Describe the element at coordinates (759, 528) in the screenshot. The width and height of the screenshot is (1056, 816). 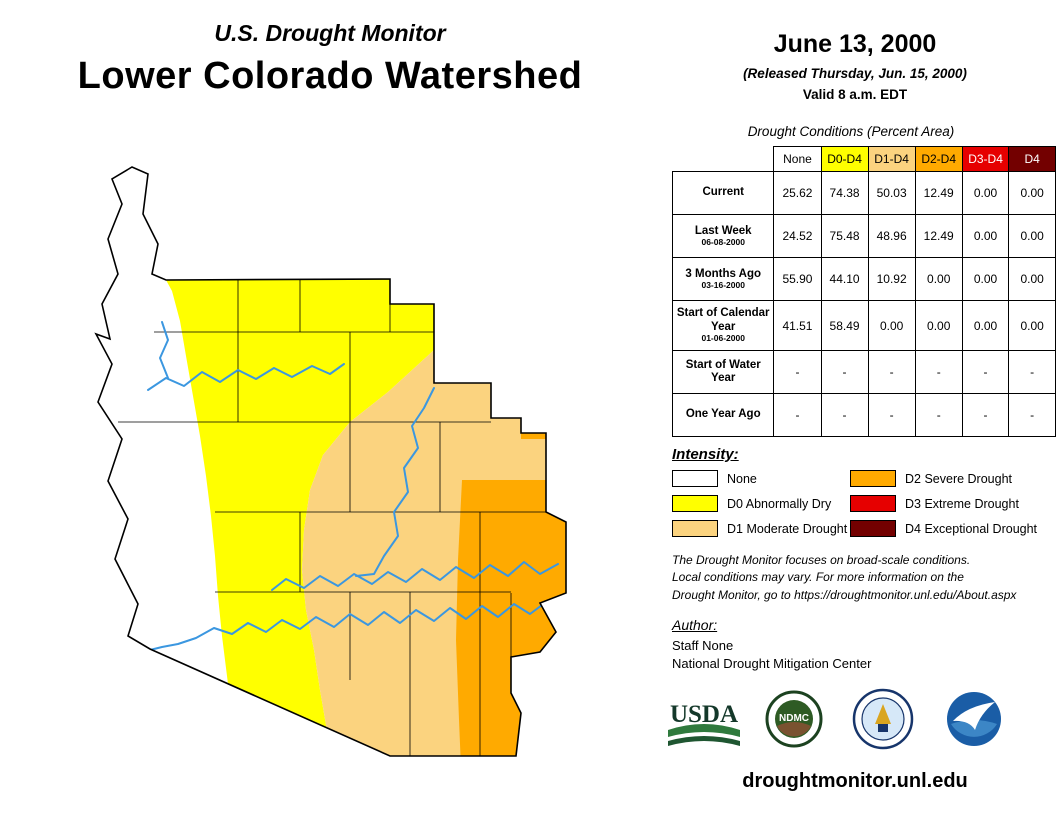
I see `legend-item-d1: D1 Moderate Drought` at that location.